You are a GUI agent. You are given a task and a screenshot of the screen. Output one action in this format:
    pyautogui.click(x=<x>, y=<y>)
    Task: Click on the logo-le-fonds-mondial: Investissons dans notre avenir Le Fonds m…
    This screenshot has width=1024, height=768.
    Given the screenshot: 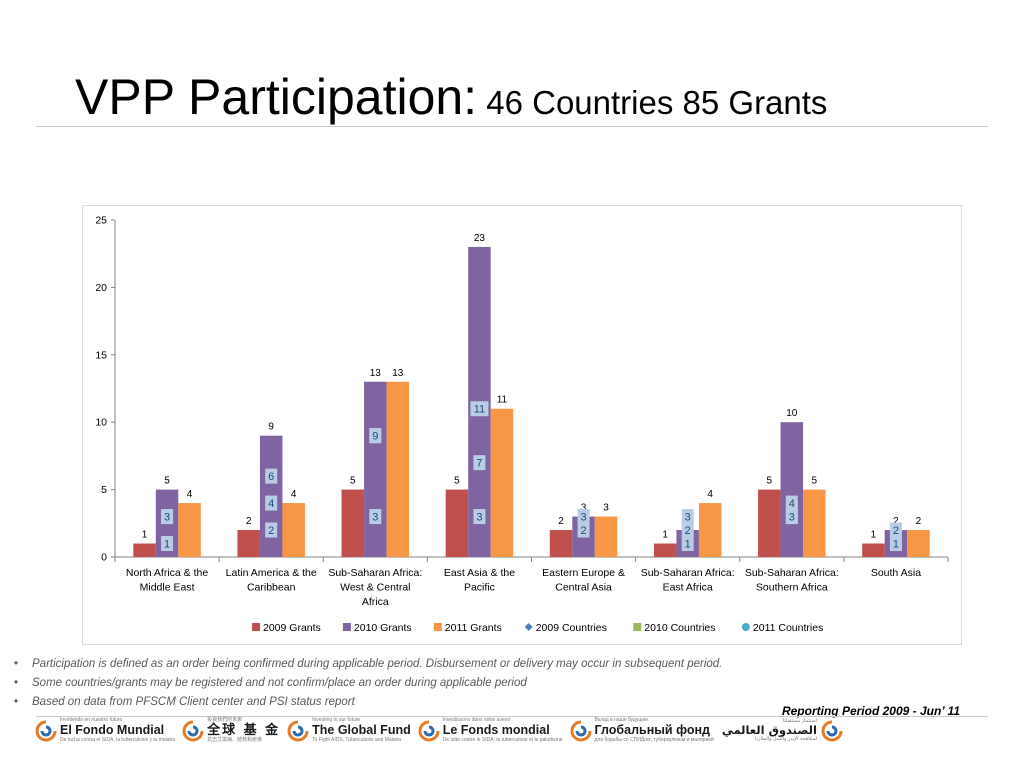 What is the action you would take?
    pyautogui.click(x=490, y=730)
    